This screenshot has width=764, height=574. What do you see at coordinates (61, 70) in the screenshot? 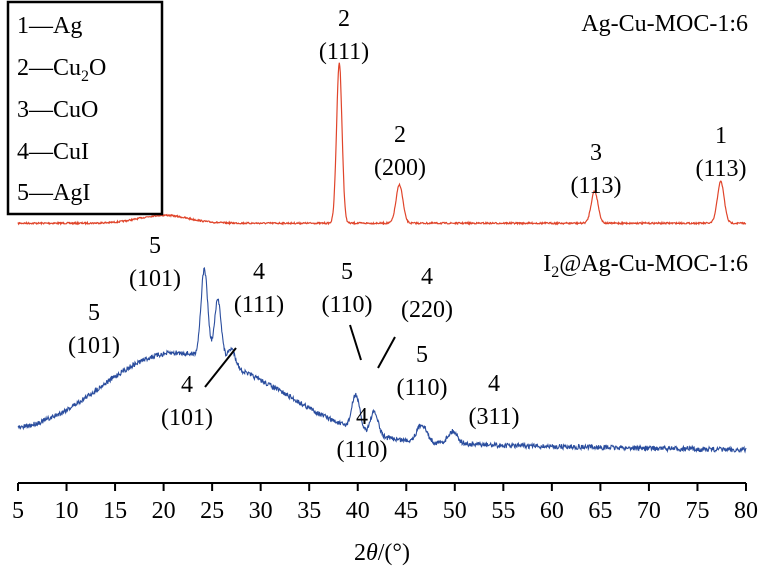
I see `legend-entry-2: 2—Cu2O` at bounding box center [61, 70].